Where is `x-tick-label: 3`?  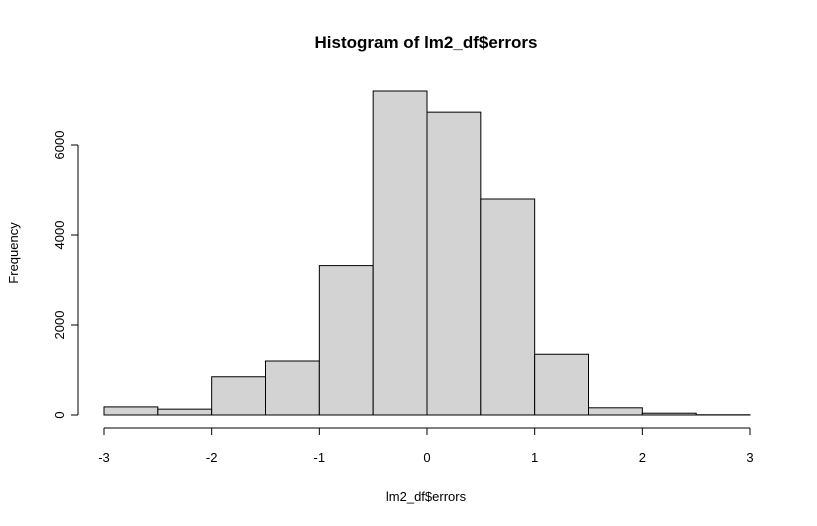 x-tick-label: 3 is located at coordinates (749, 457).